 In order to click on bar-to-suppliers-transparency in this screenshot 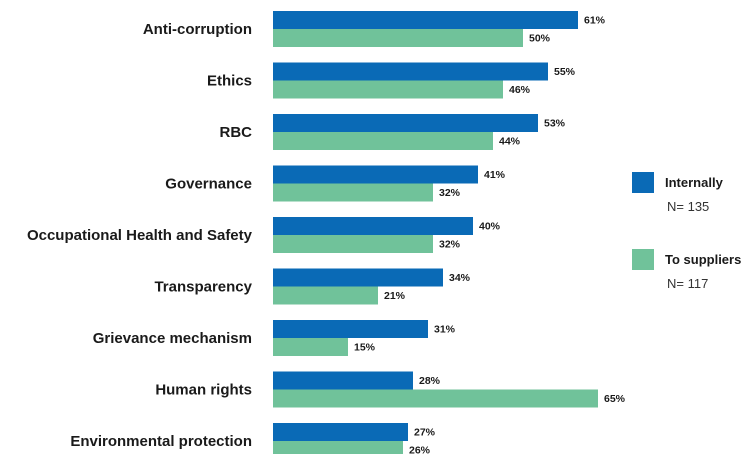, I will do `click(325, 295)`.